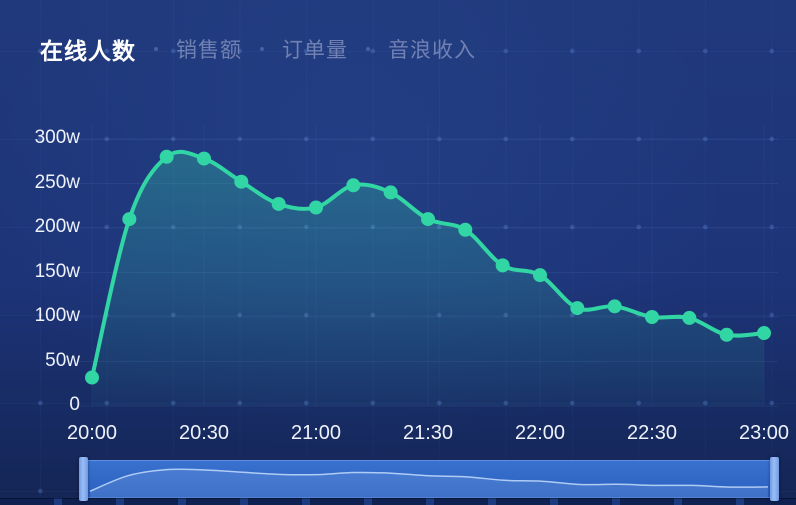 The image size is (796, 505). Describe the element at coordinates (258, 49) in the screenshot. I see `metric-tabs: 在线人数 销售额 订单量 音浪收入` at that location.